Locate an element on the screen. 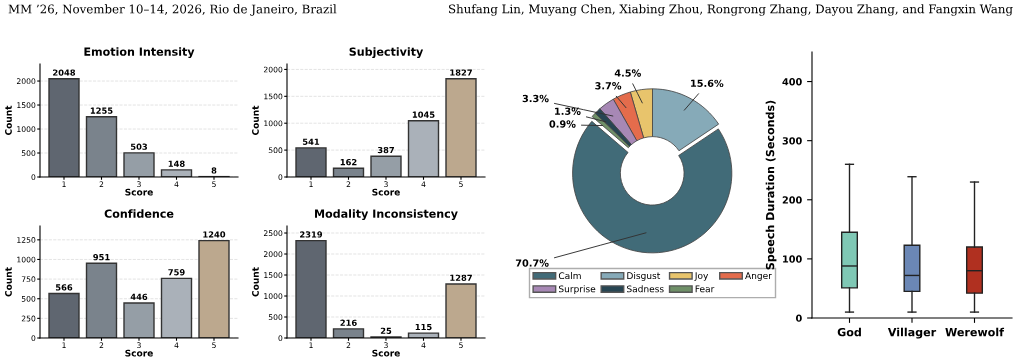 The width and height of the screenshot is (1021, 357). legend-label: Anger is located at coordinates (758, 276).